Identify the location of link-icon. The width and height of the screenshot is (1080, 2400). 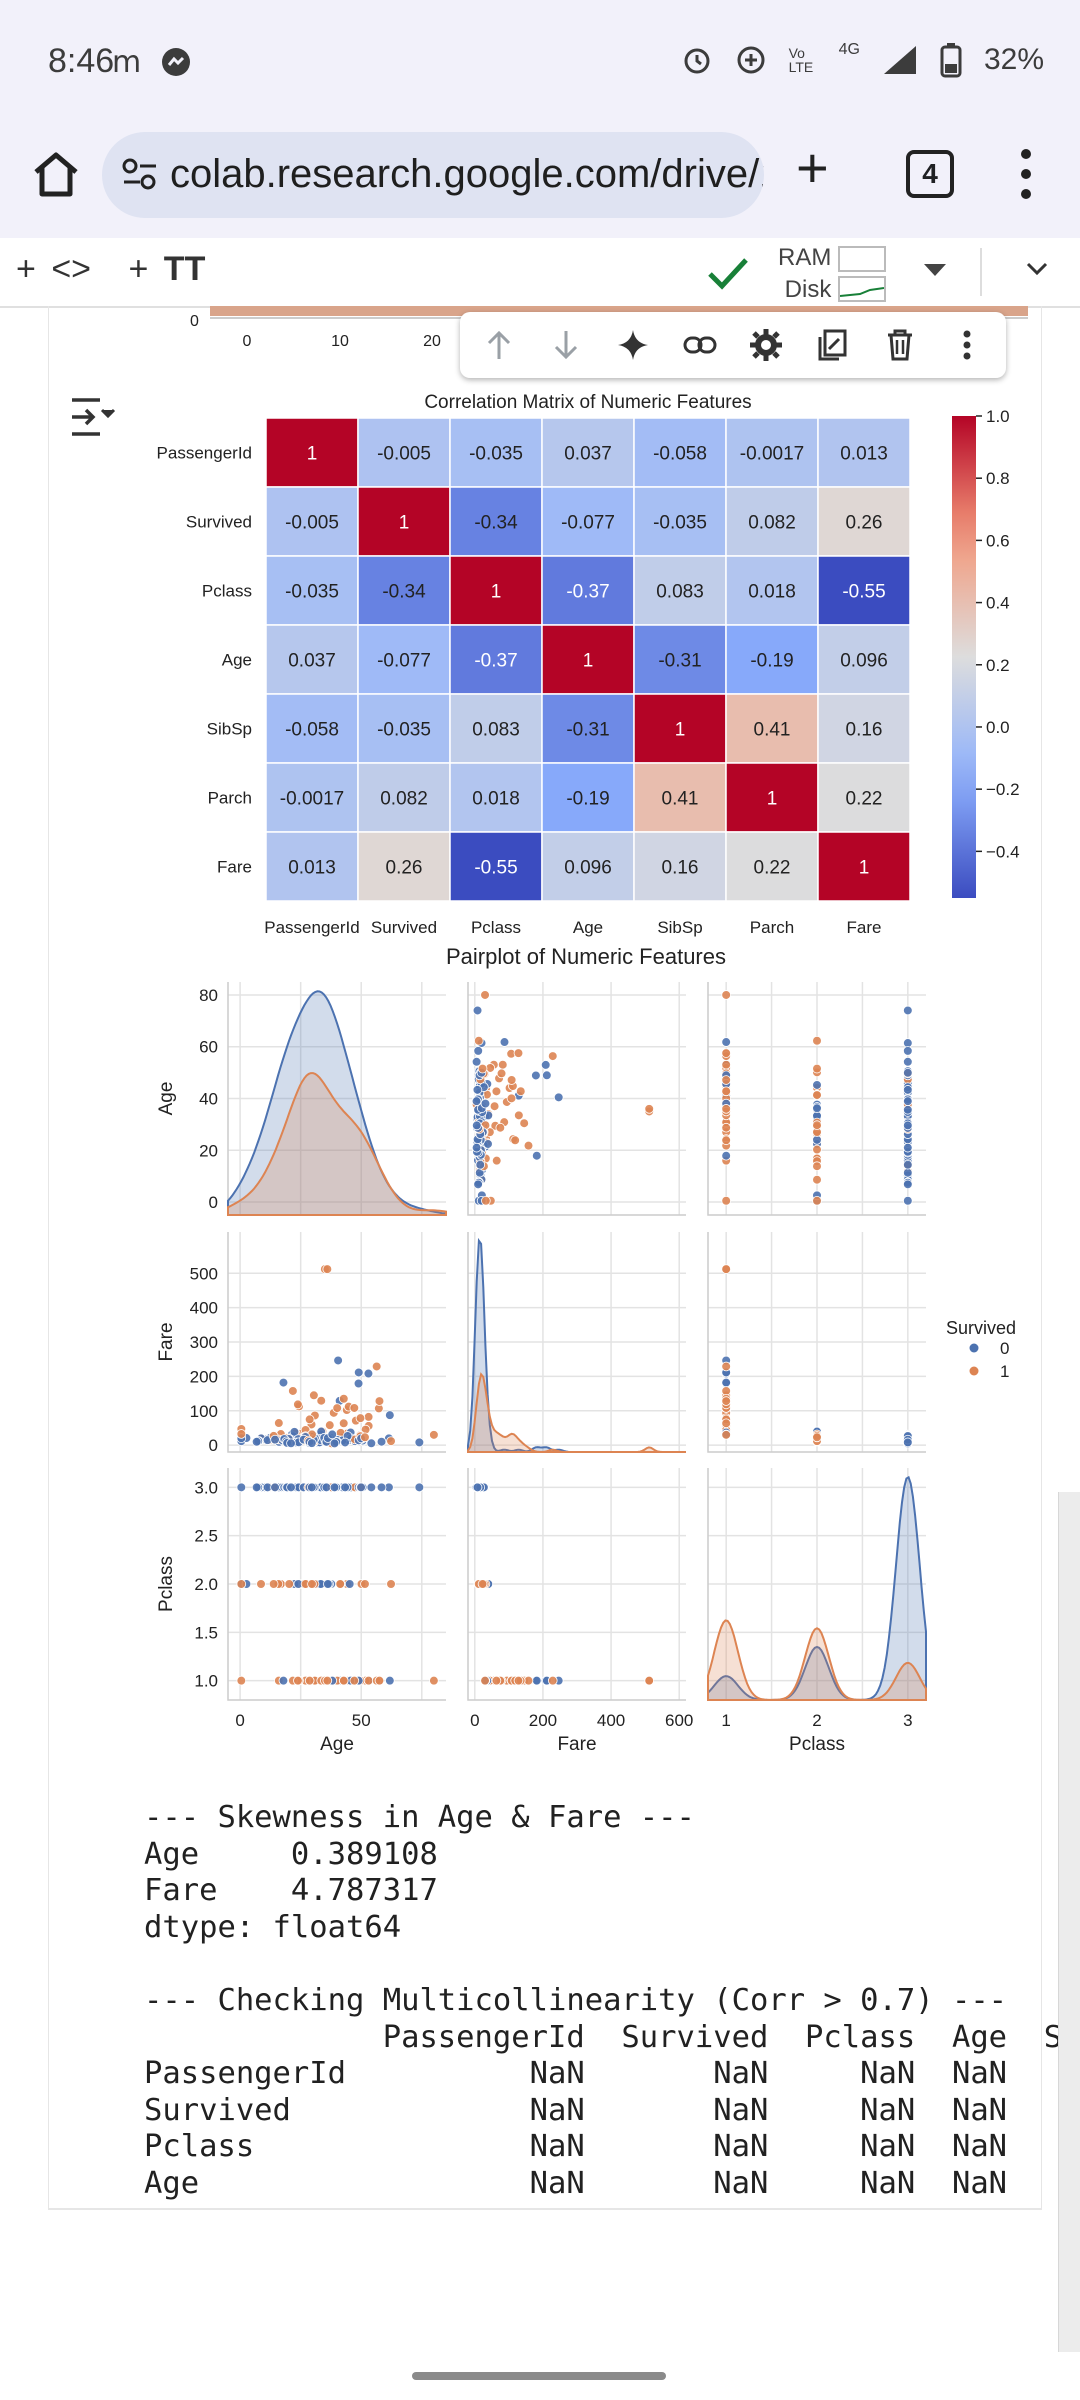
(700, 345).